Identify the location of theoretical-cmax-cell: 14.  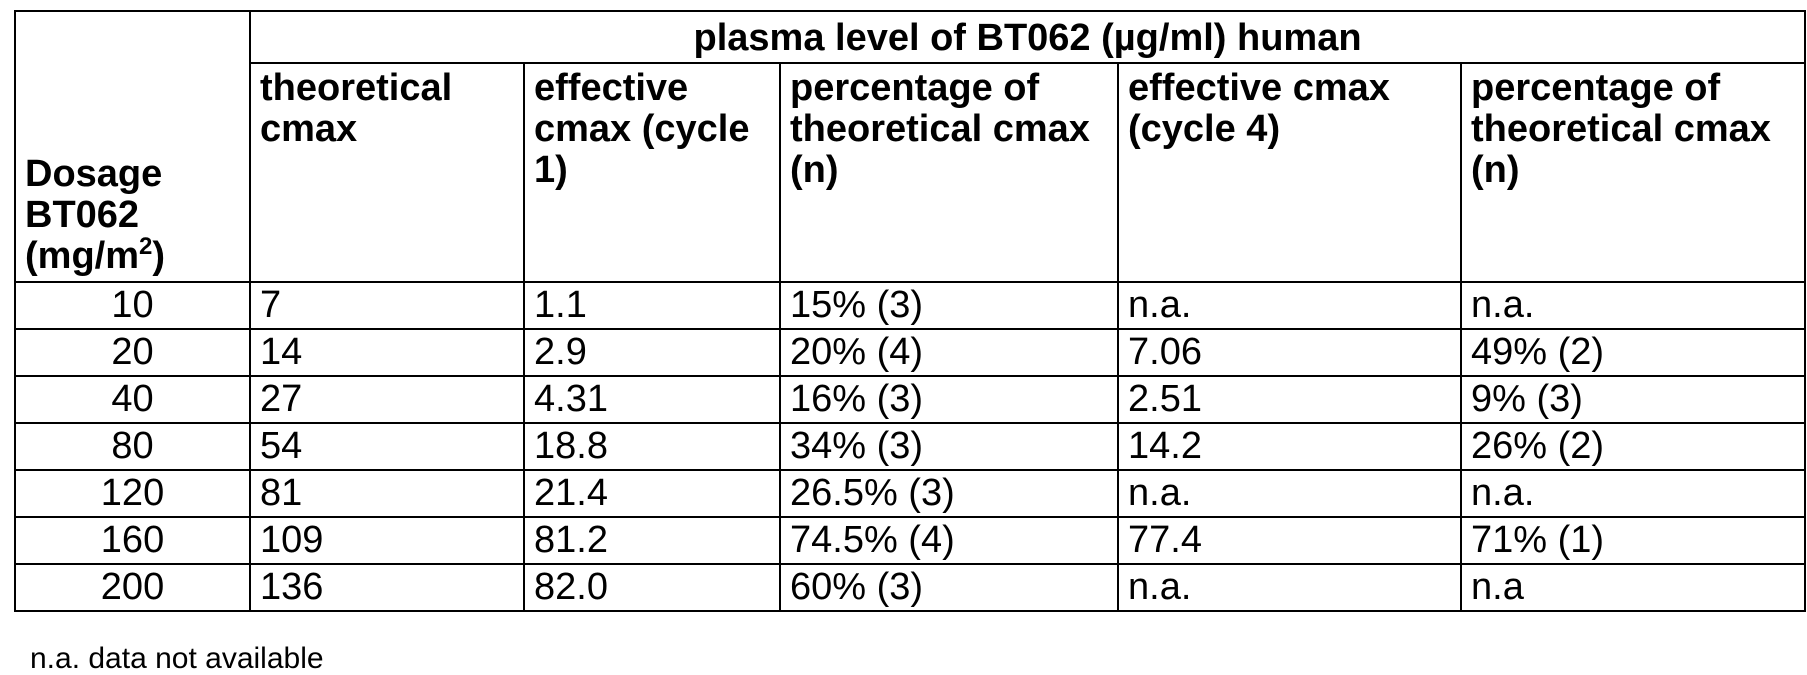
(387, 352).